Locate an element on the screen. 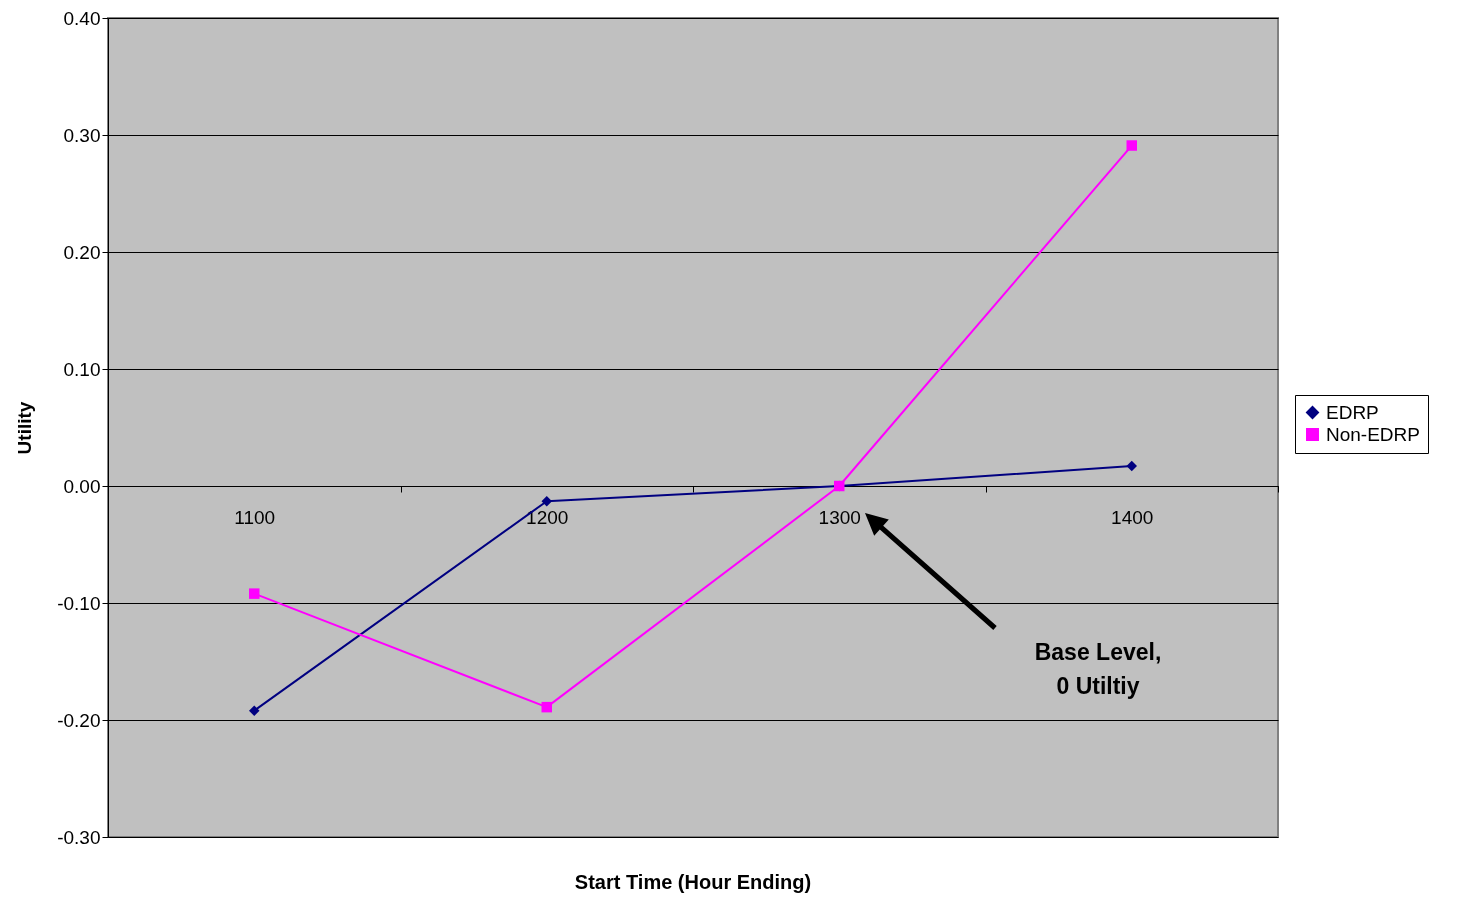 This screenshot has height=899, width=1480. x-axis-title: Start Time (Hour Ending) is located at coordinates (693, 882).